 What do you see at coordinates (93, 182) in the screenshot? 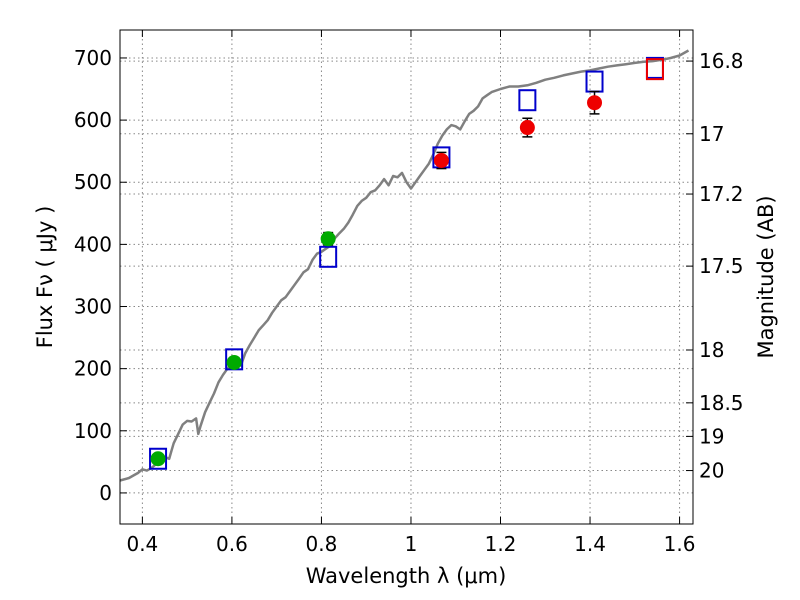
I see `y-tick-label: 500` at bounding box center [93, 182].